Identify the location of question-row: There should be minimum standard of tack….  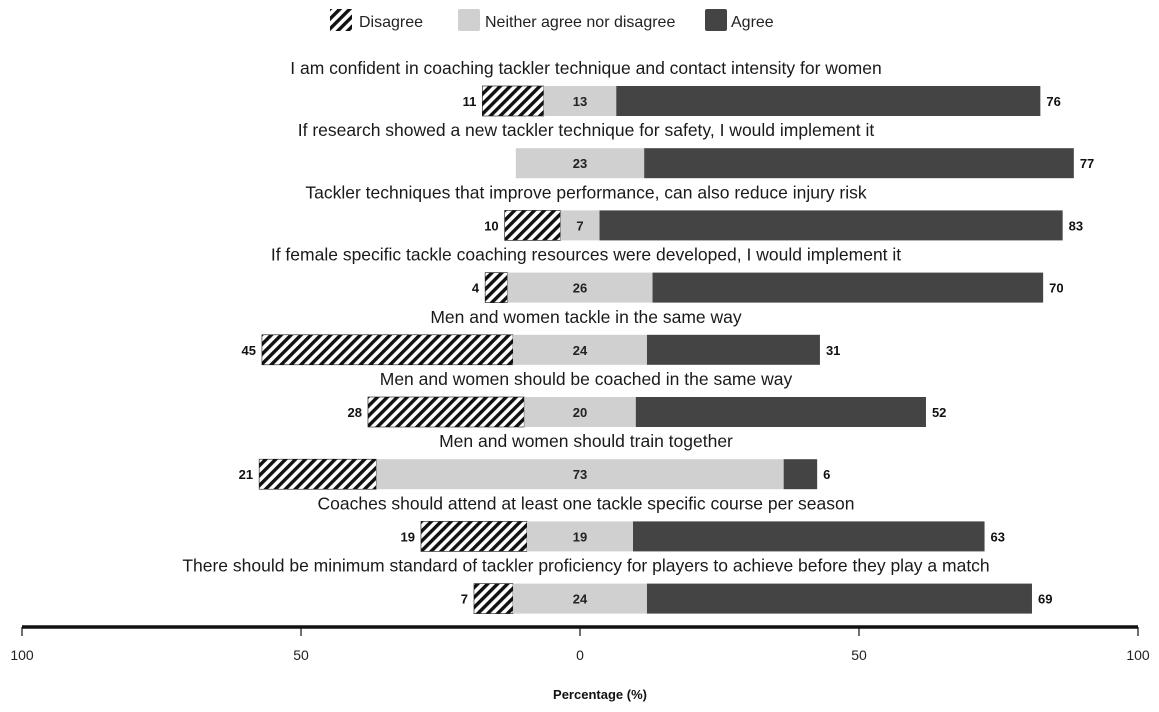
(617, 585).